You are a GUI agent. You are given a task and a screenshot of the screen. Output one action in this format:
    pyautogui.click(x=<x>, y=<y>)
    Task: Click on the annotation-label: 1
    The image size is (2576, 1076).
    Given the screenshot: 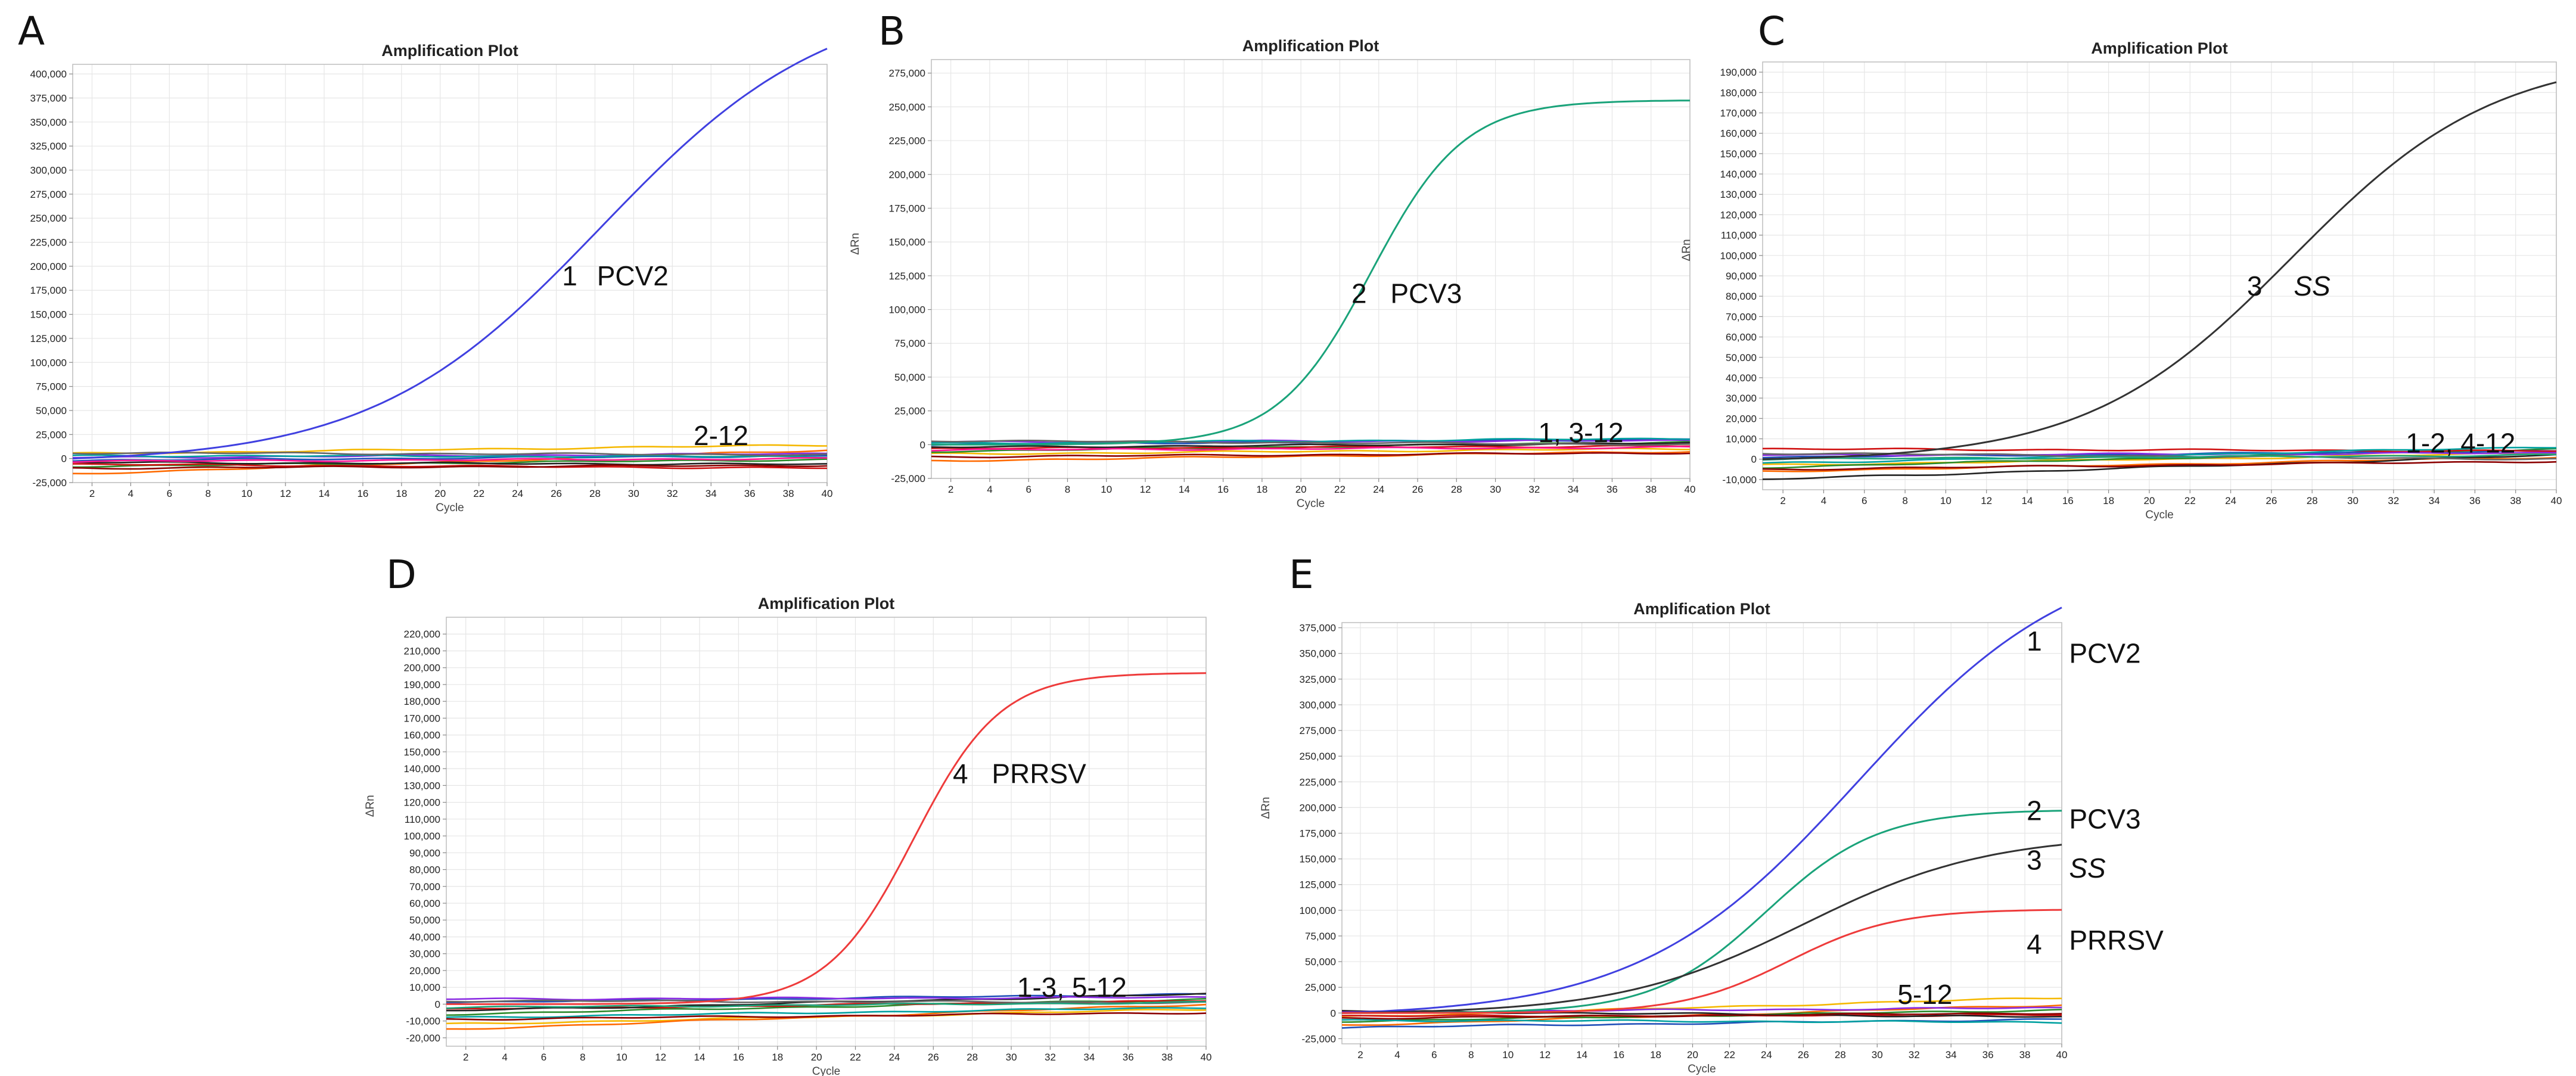 What is the action you would take?
    pyautogui.click(x=2034, y=641)
    